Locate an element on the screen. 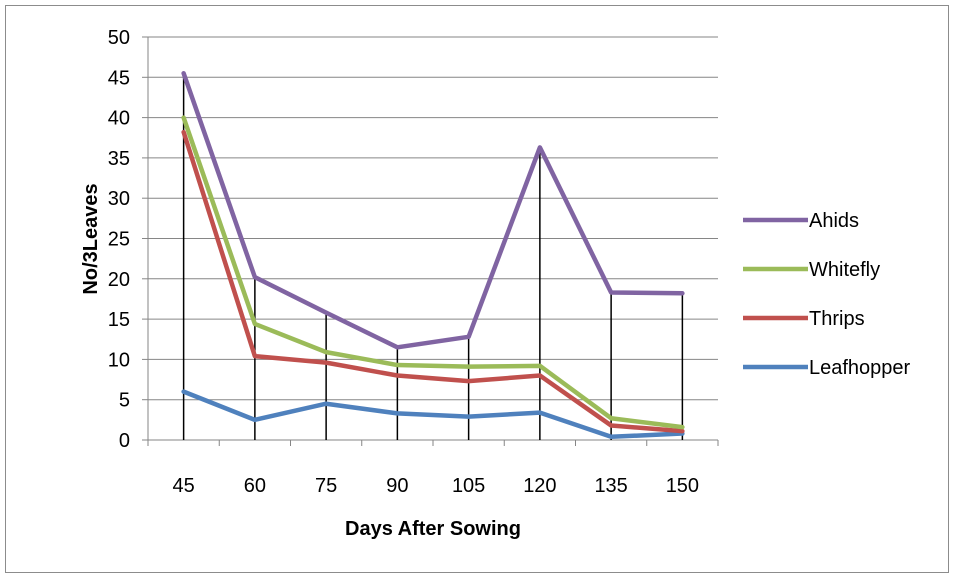  y-tick-label: 15 is located at coordinates (119, 320).